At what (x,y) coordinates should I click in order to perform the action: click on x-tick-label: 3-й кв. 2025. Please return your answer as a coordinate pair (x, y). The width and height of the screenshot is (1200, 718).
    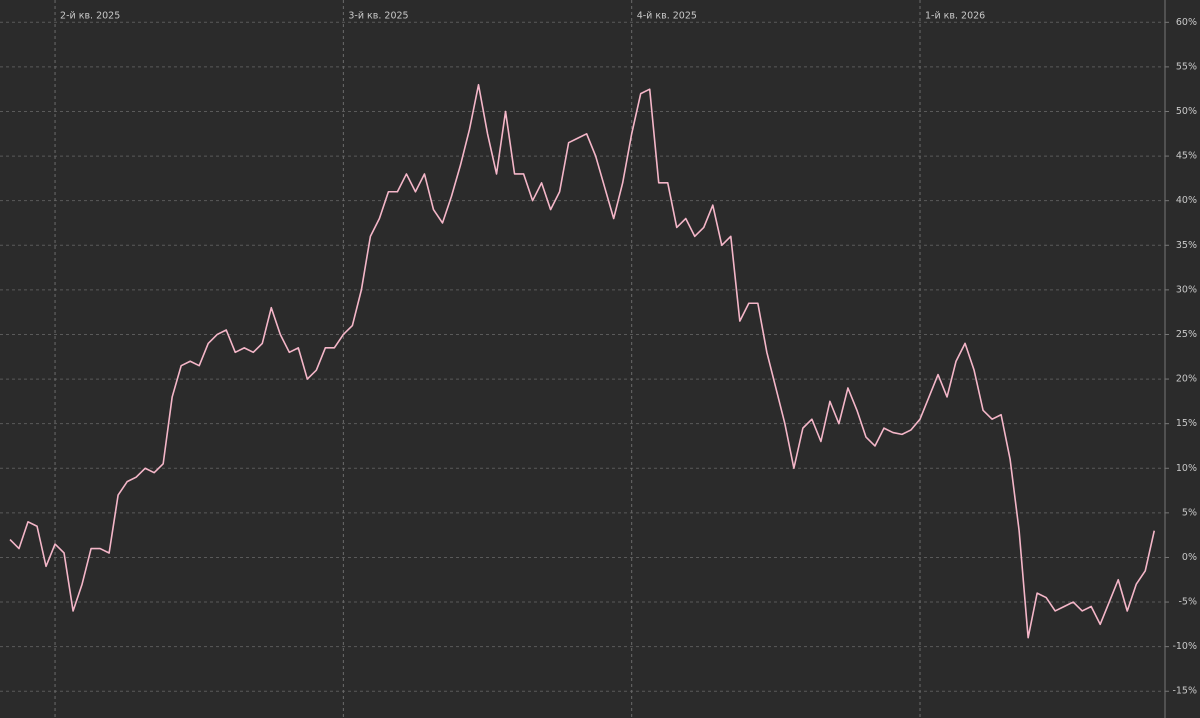
    Looking at the image, I should click on (378, 16).